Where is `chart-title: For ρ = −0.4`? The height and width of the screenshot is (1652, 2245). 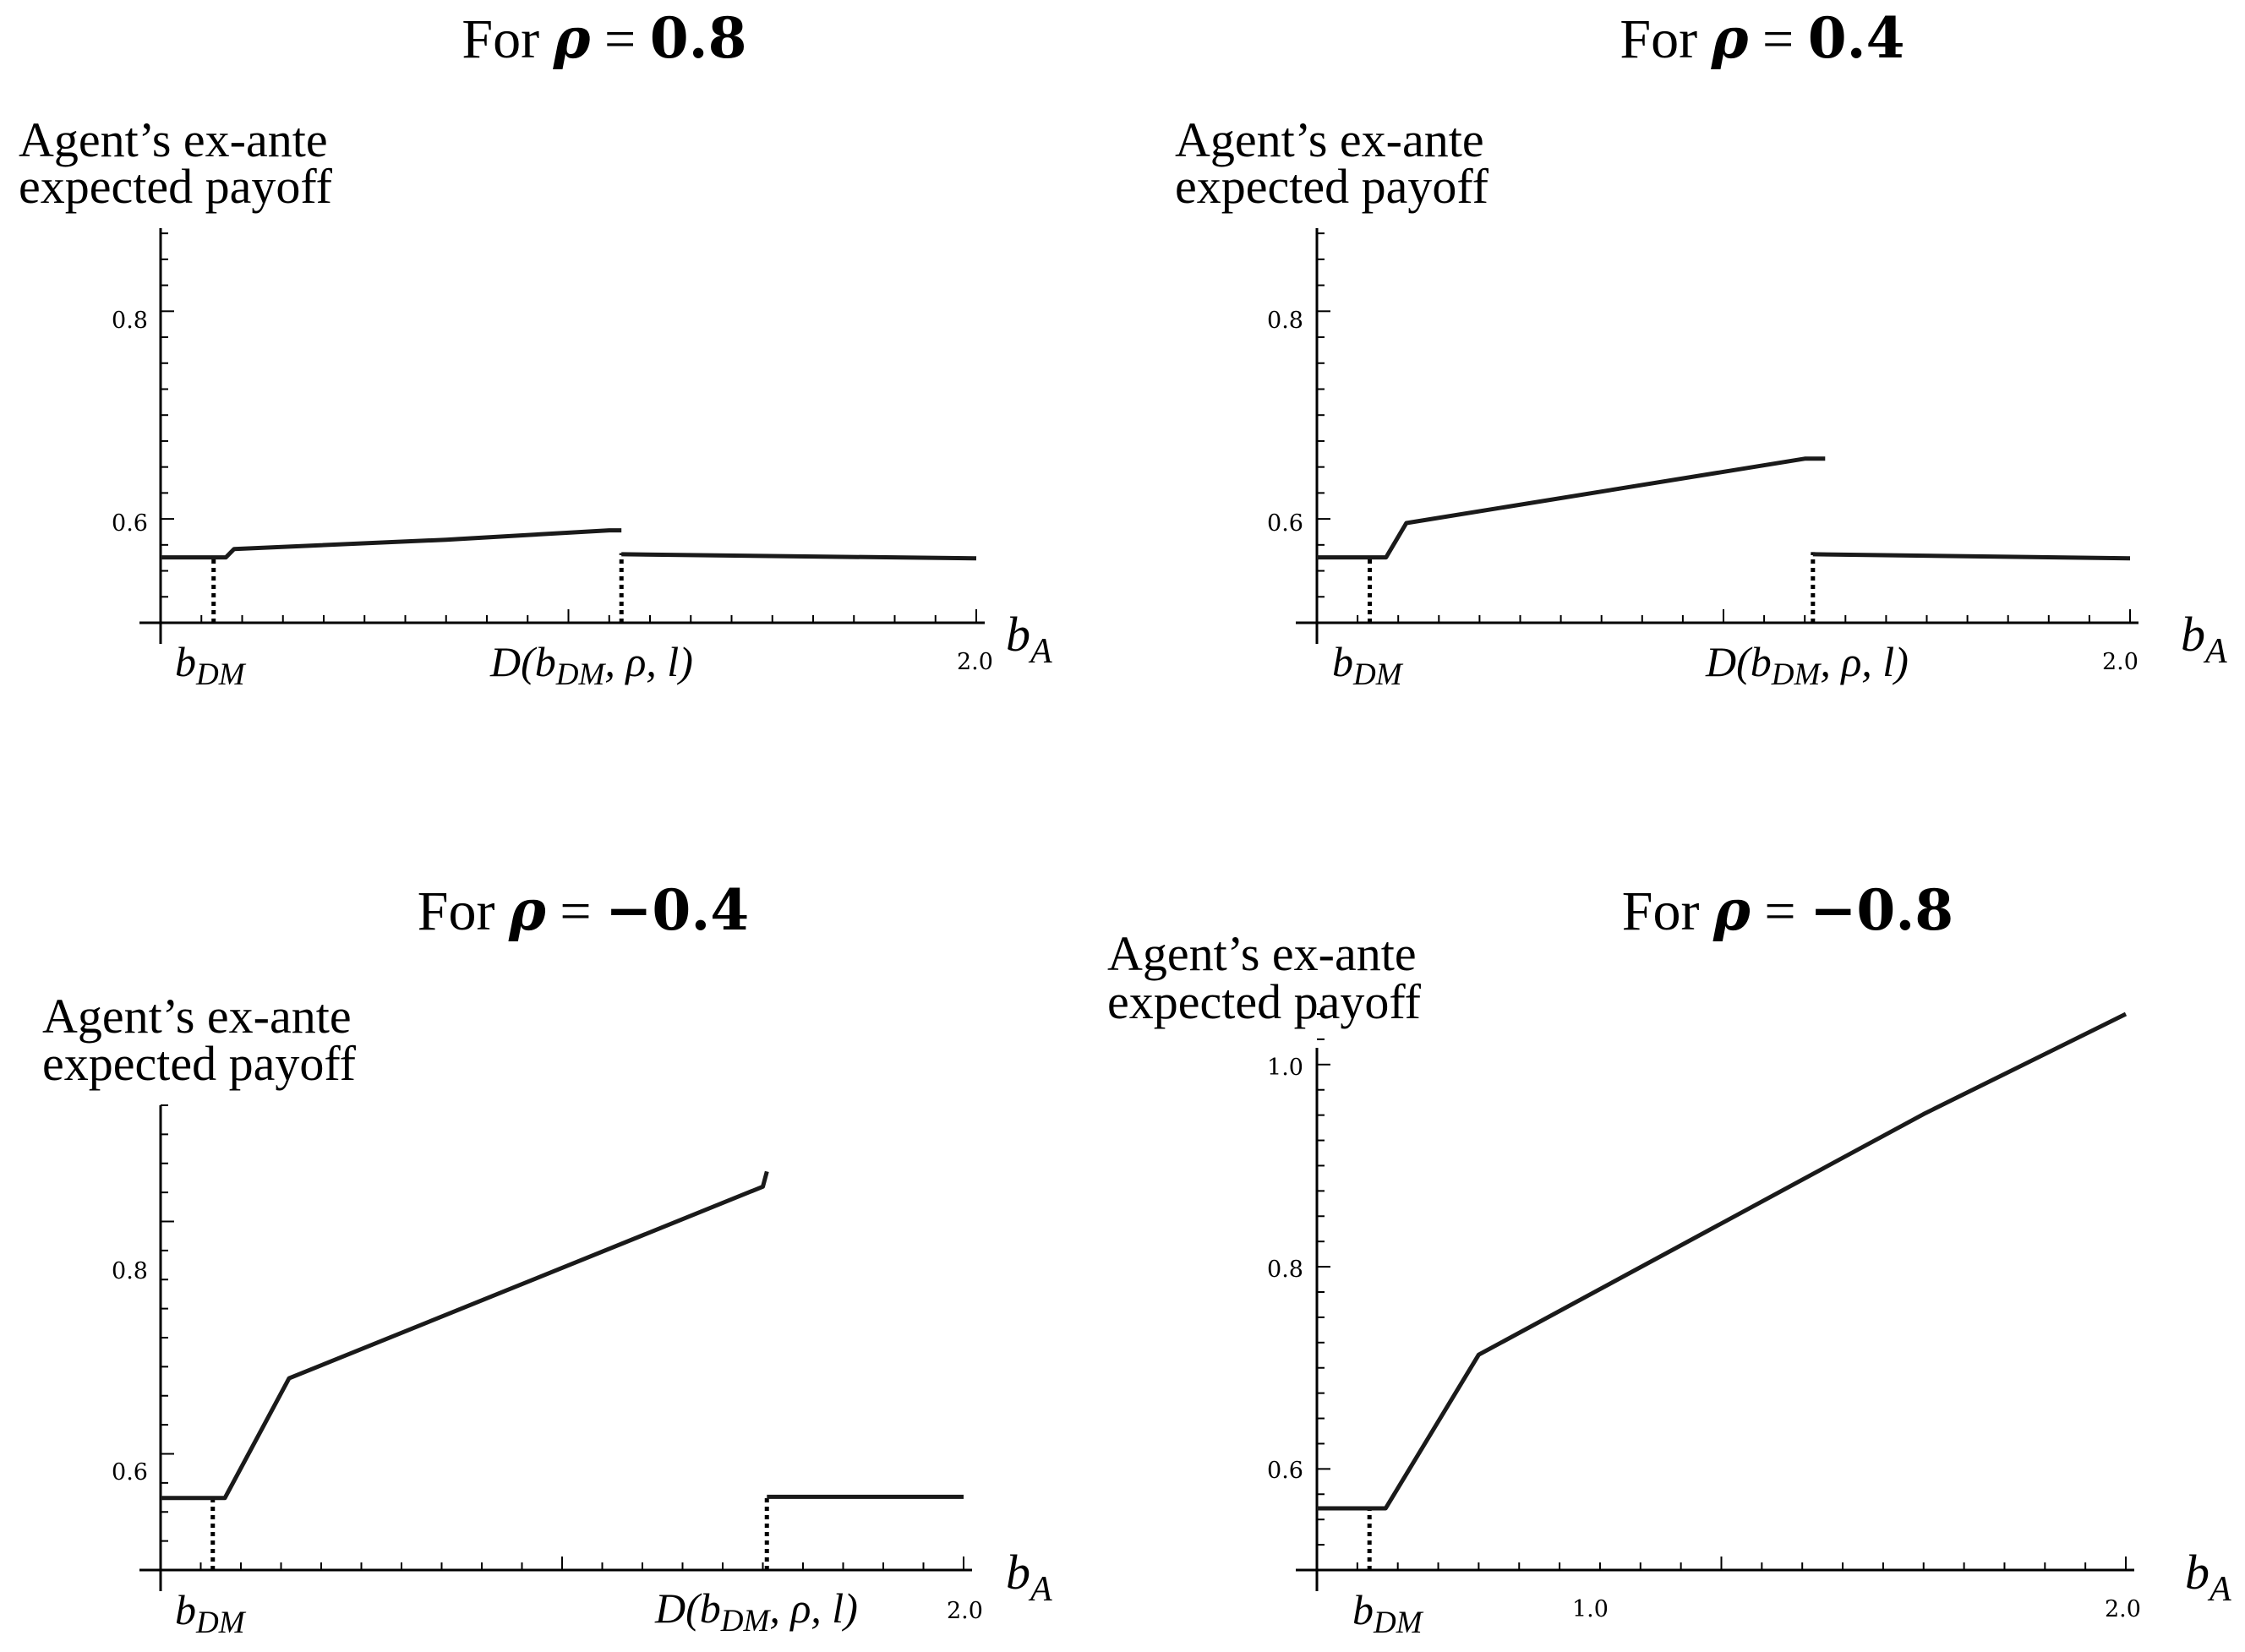
chart-title: For ρ = −0.4 is located at coordinates (583, 910).